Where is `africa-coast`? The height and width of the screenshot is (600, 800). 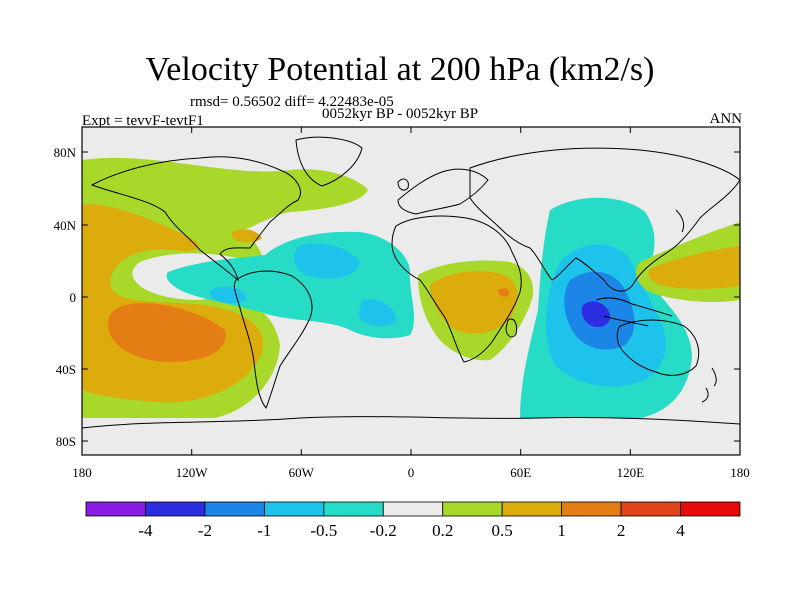 africa-coast is located at coordinates (456, 289).